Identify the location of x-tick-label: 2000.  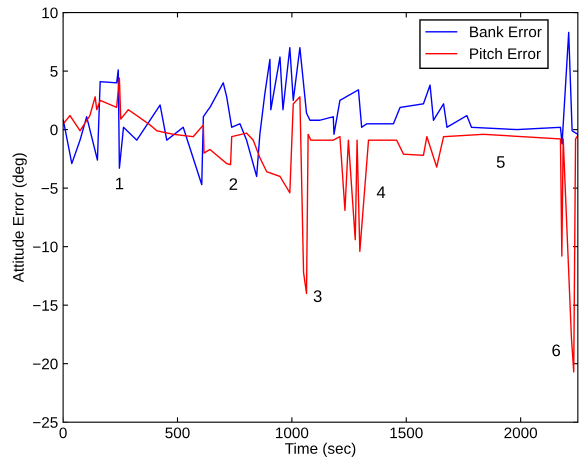
(521, 432).